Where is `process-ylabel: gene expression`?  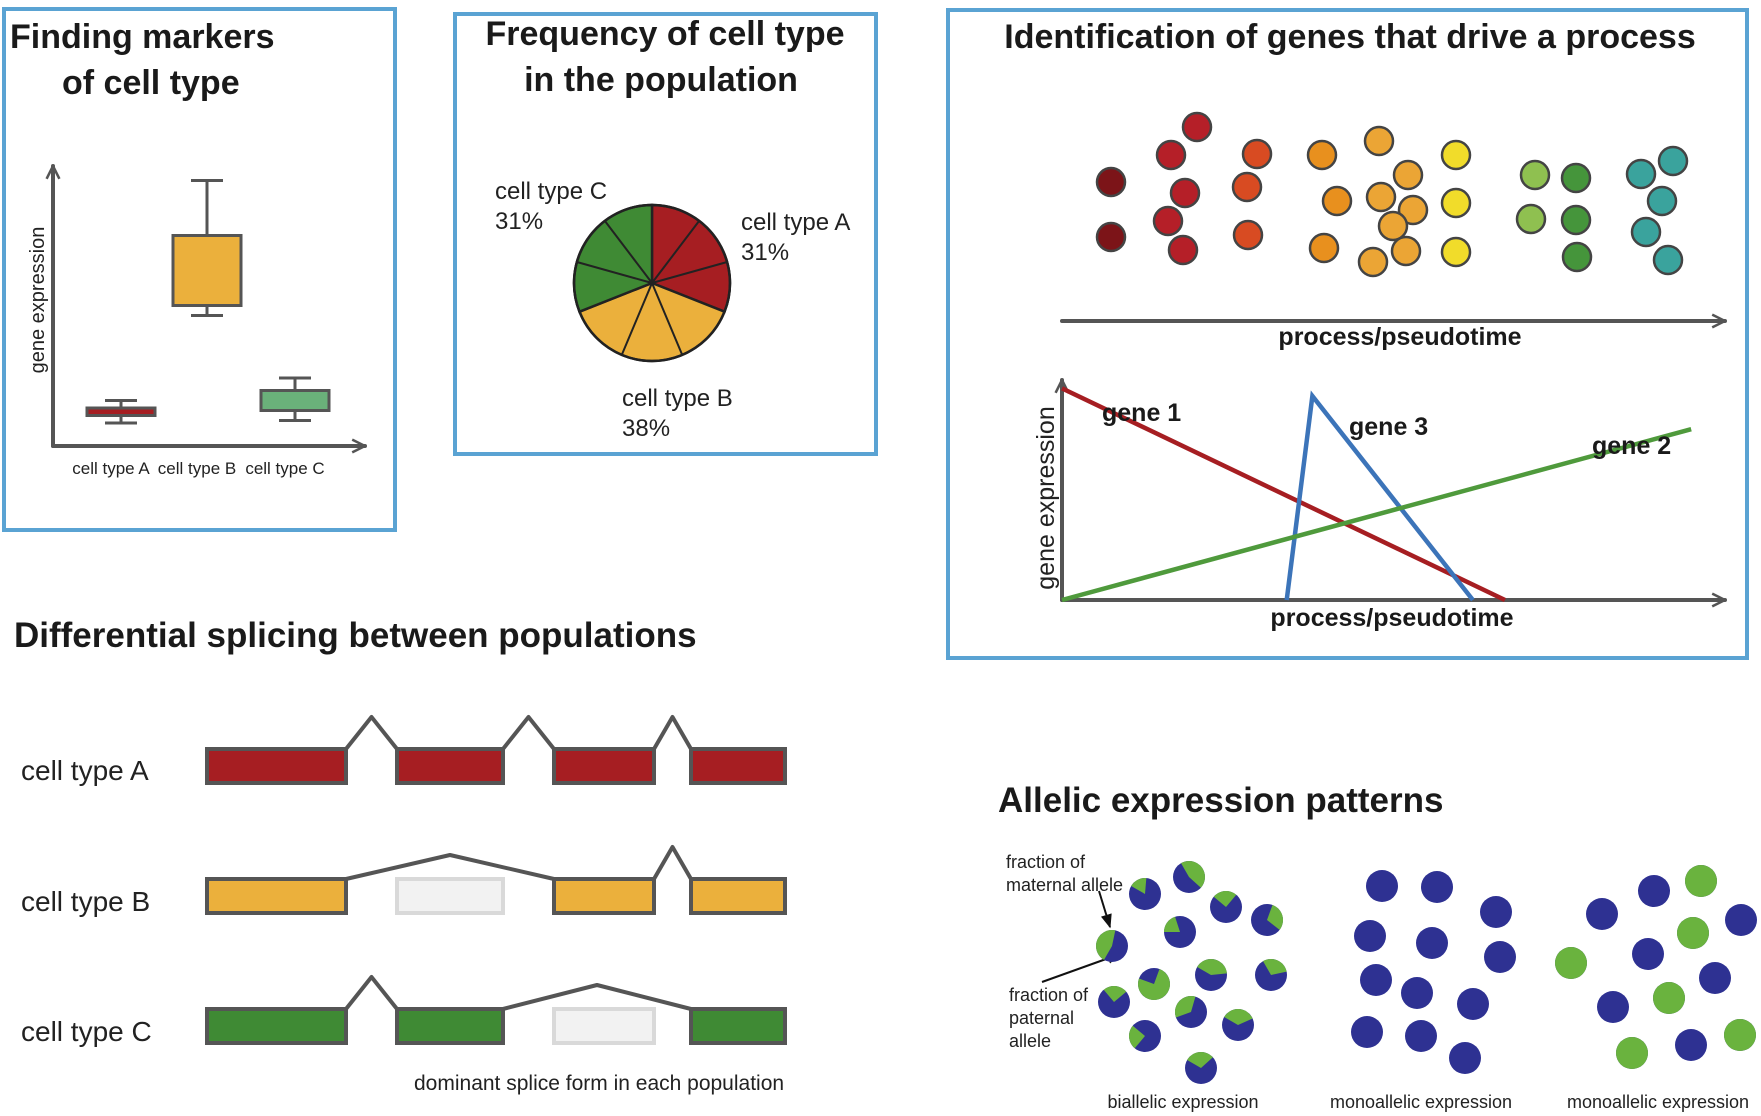
process-ylabel: gene expression is located at coordinates (1046, 497).